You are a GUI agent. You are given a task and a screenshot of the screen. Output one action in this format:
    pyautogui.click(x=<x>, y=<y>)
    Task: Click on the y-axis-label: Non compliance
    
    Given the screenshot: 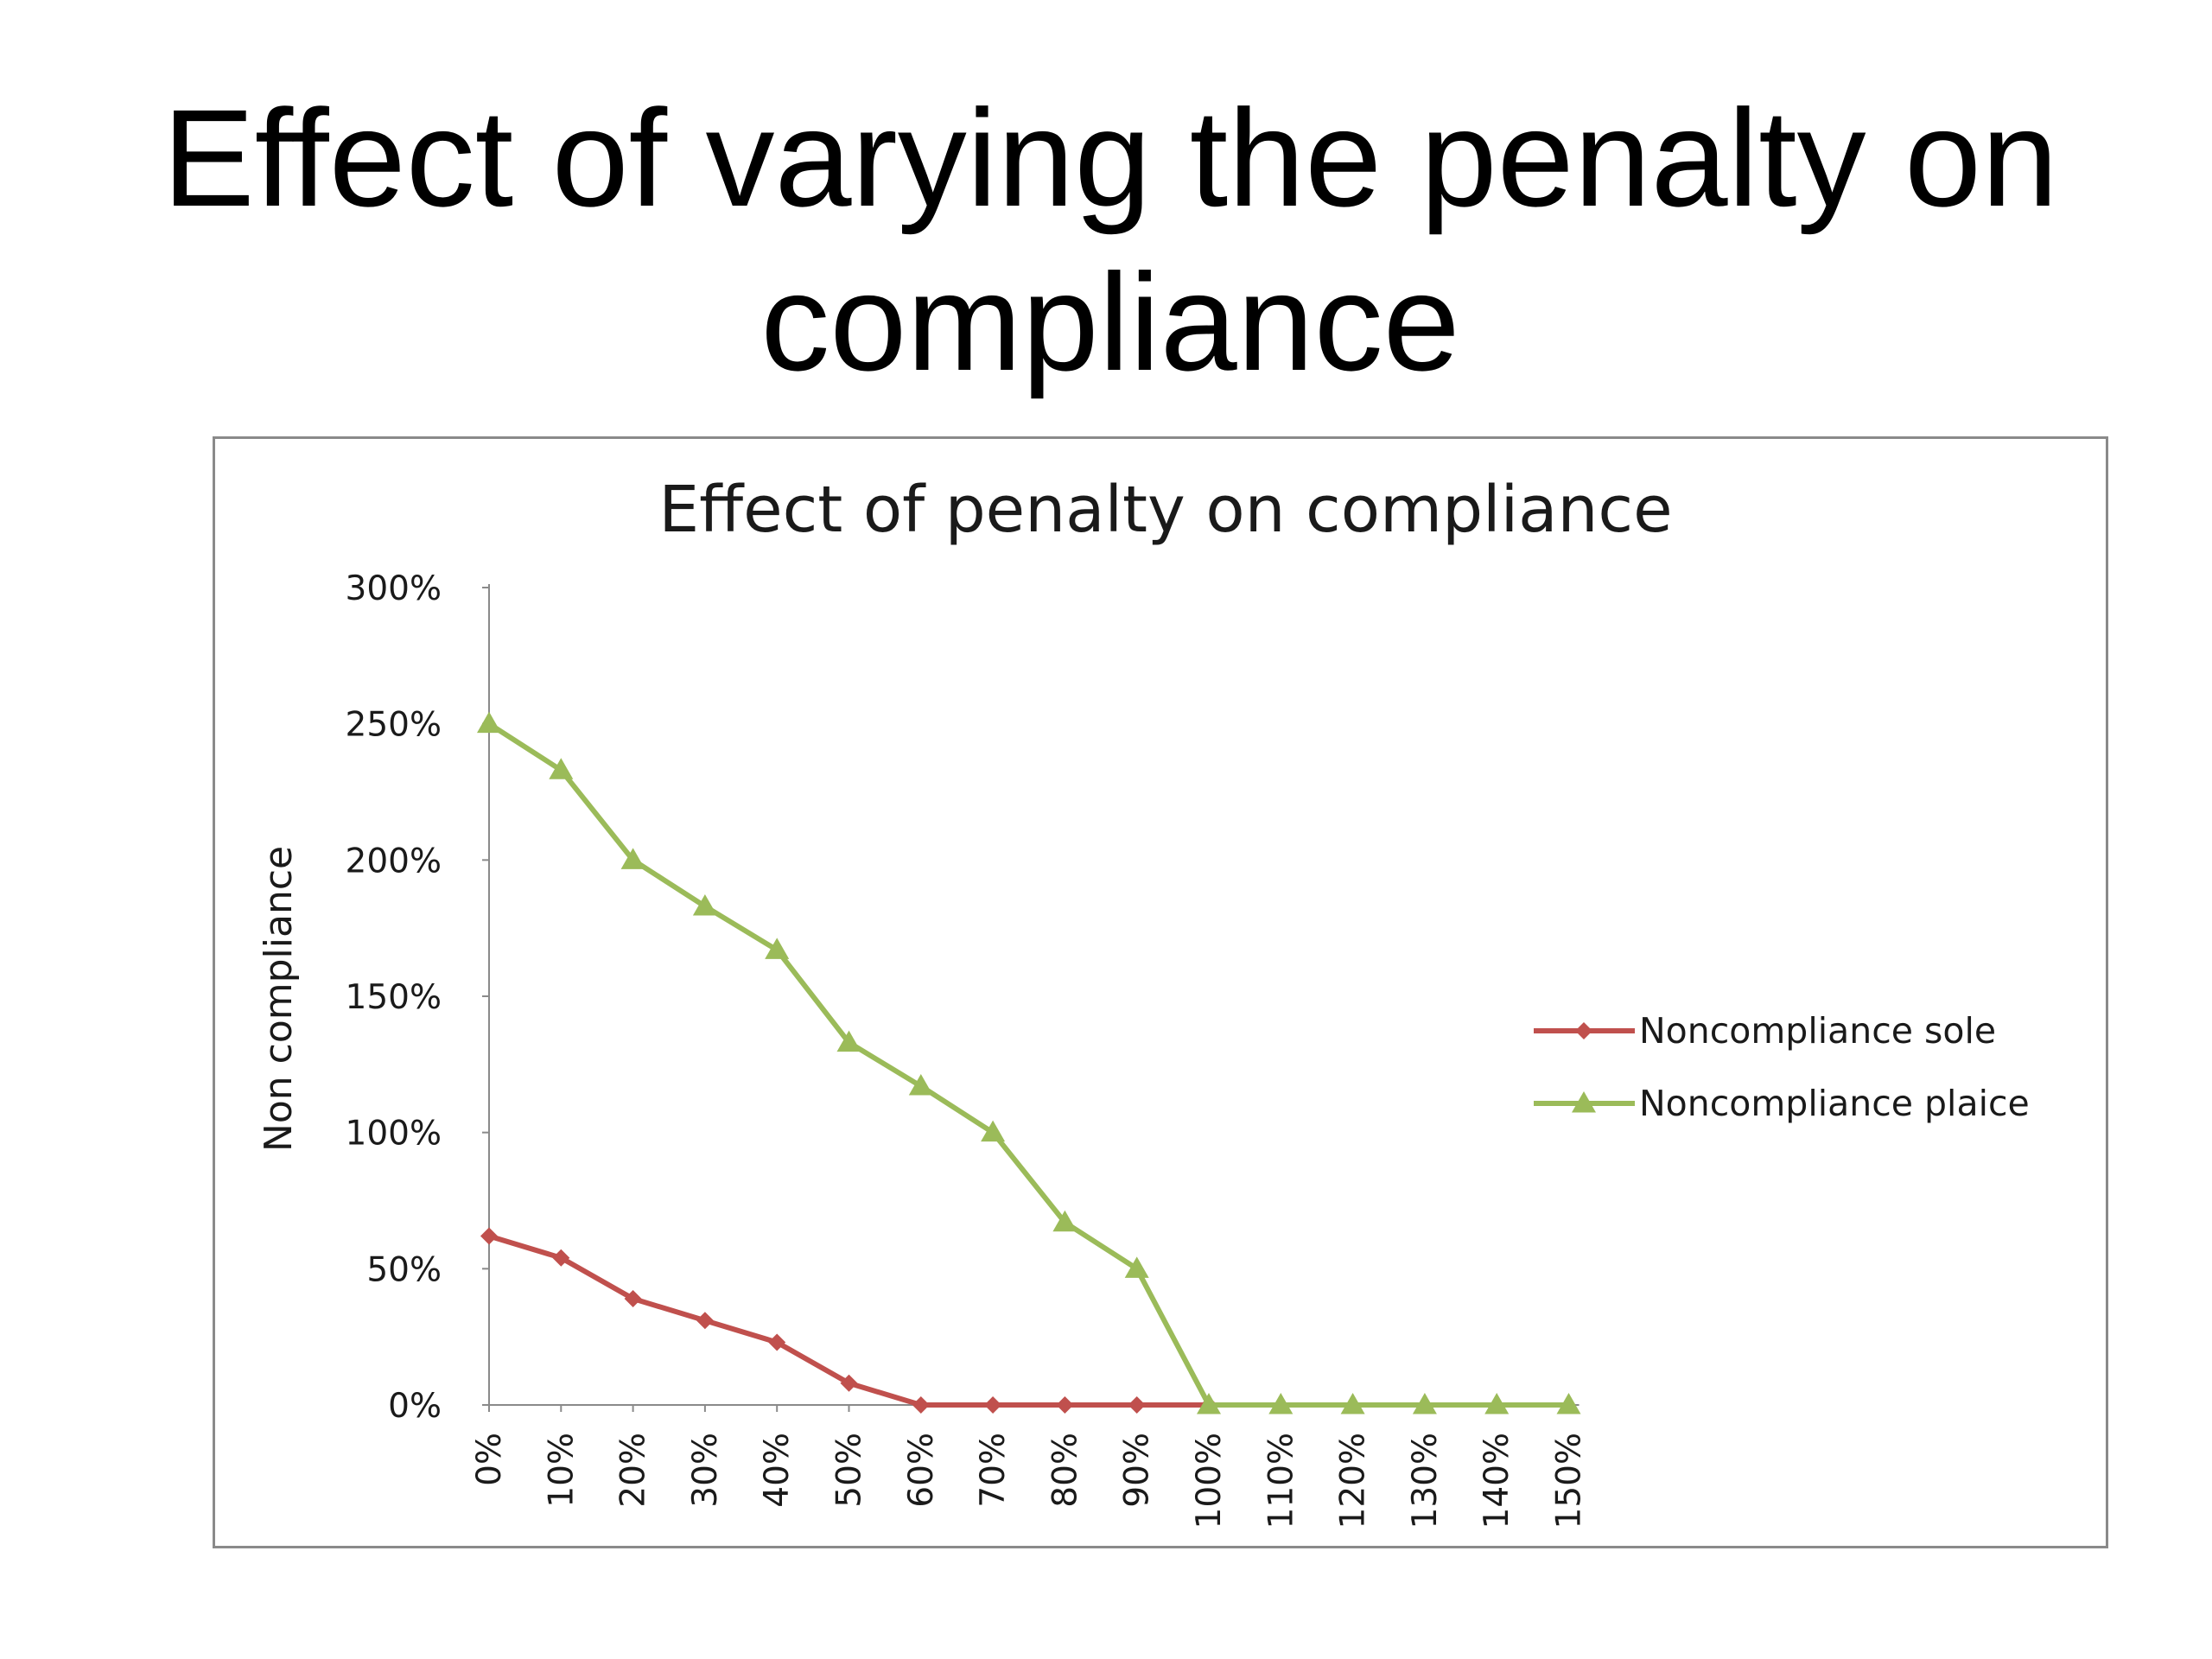 What is the action you would take?
    pyautogui.click(x=279, y=999)
    